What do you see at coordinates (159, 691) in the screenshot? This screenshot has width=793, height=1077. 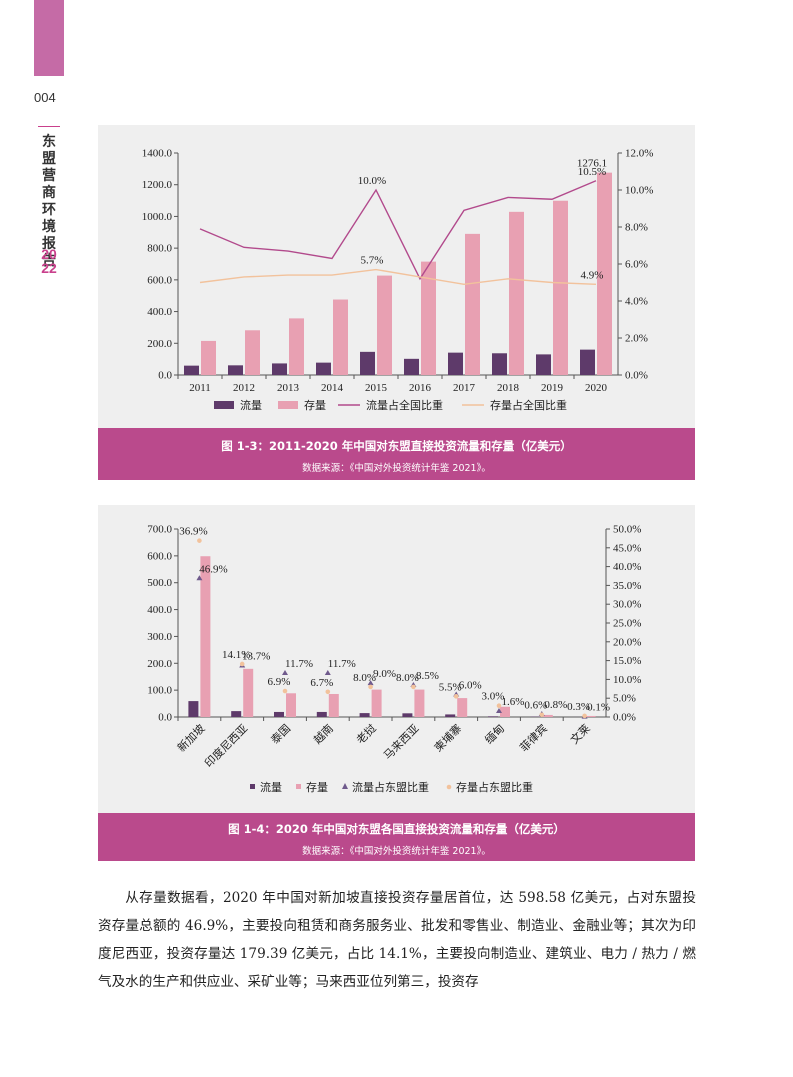 I see `y-tick-label: 100.0` at bounding box center [159, 691].